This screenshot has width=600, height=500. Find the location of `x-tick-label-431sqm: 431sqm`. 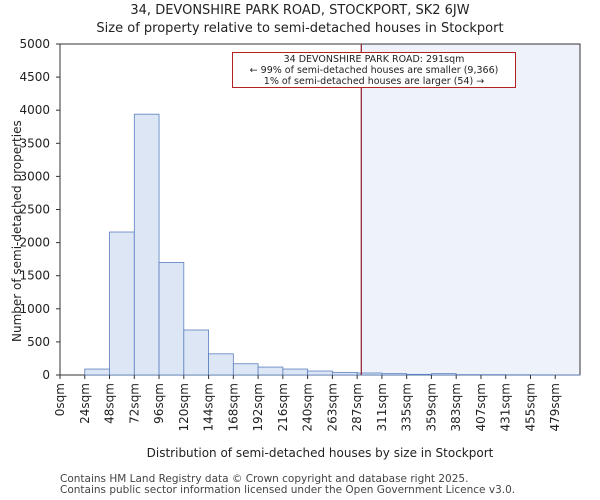

x-tick-label-431sqm: 431sqm is located at coordinates (506, 407).